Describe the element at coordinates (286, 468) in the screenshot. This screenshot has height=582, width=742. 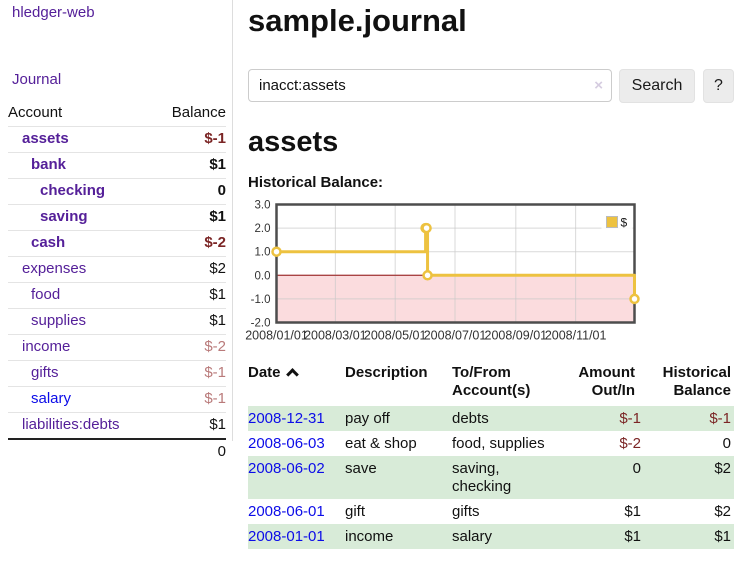
I see `transaction-date-link: 2008-06-02` at that location.